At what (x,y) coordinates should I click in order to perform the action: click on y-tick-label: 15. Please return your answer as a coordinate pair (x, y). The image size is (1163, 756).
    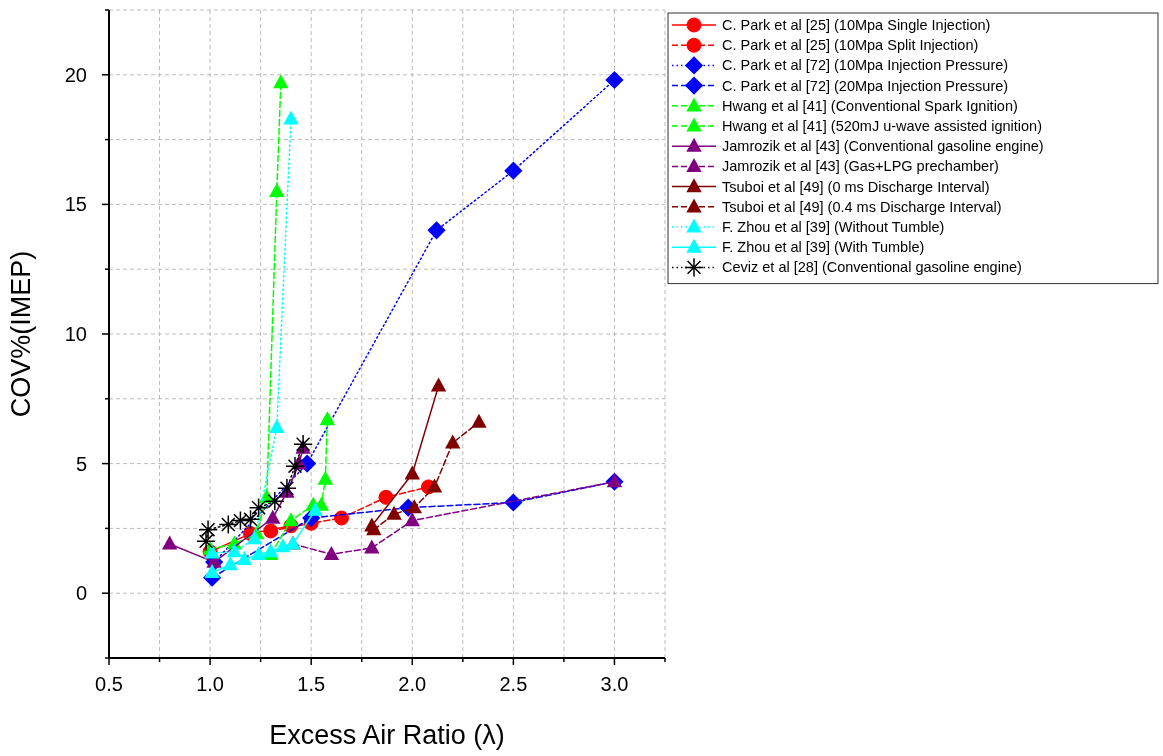
    Looking at the image, I should click on (75, 204).